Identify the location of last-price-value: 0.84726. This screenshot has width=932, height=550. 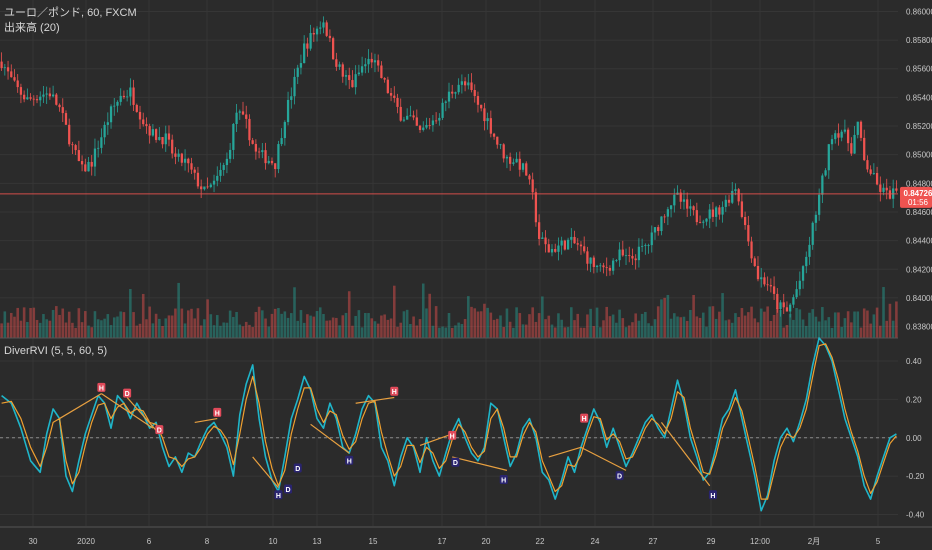
(918, 193).